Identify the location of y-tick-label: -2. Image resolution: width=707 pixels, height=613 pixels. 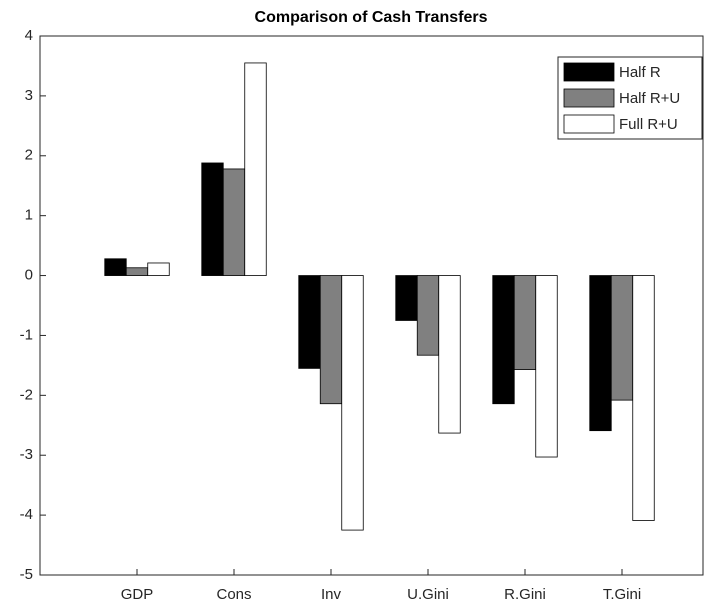
(26, 394).